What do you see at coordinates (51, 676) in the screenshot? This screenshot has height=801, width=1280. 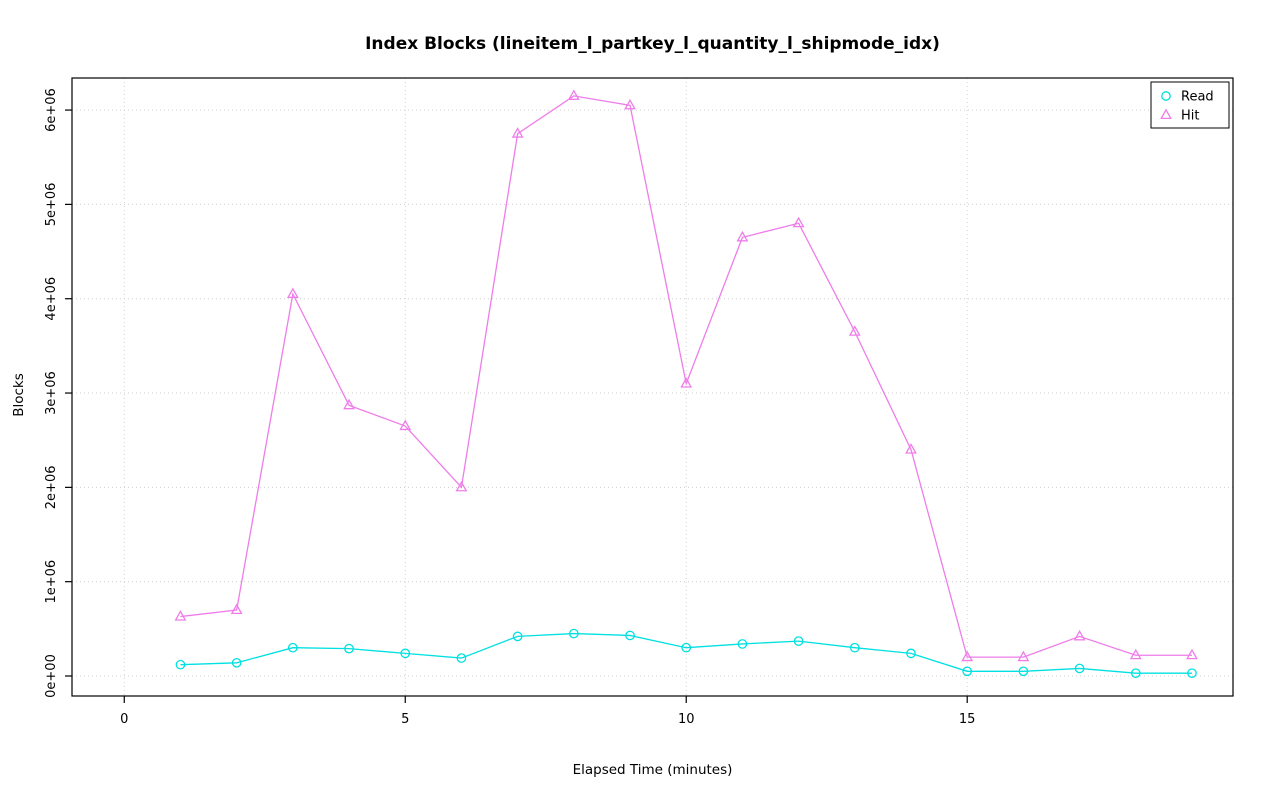 I see `y-tick-label: 0e+00` at bounding box center [51, 676].